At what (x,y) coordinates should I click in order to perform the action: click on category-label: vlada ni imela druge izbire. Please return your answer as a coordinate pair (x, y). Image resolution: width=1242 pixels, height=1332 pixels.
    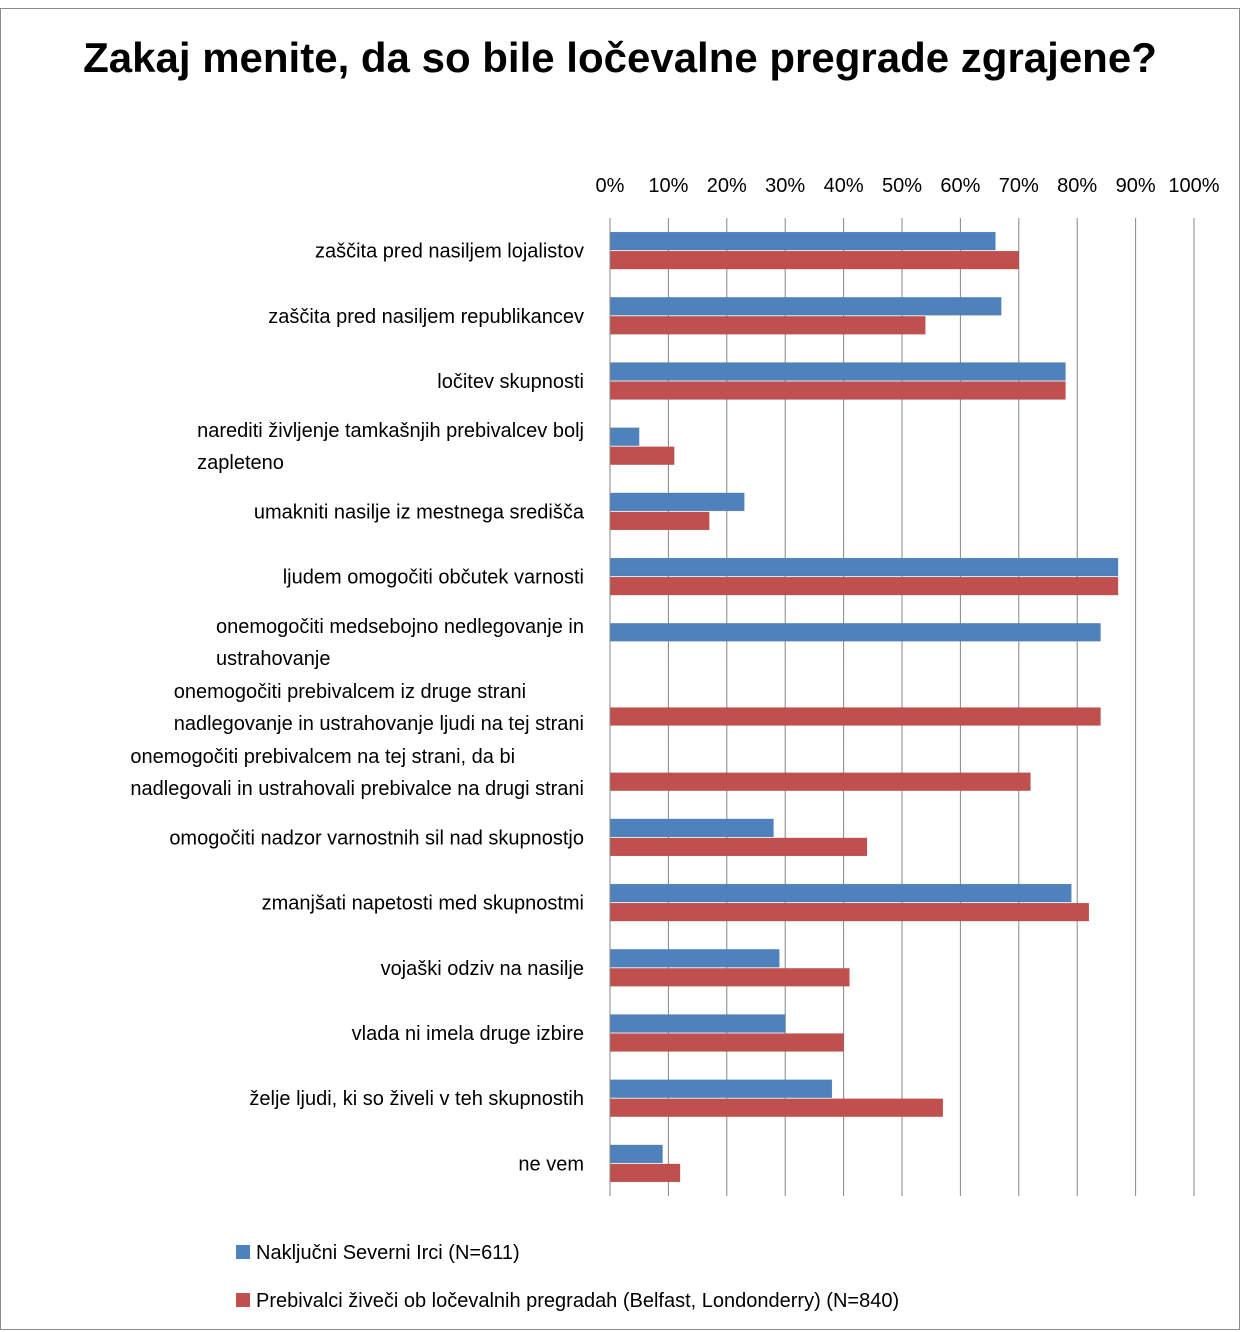
    Looking at the image, I should click on (468, 1034).